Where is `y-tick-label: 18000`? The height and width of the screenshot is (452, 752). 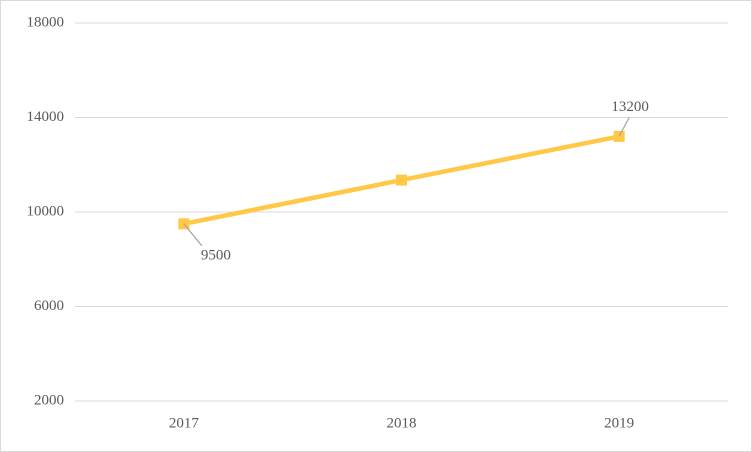 y-tick-label: 18000 is located at coordinates (46, 22).